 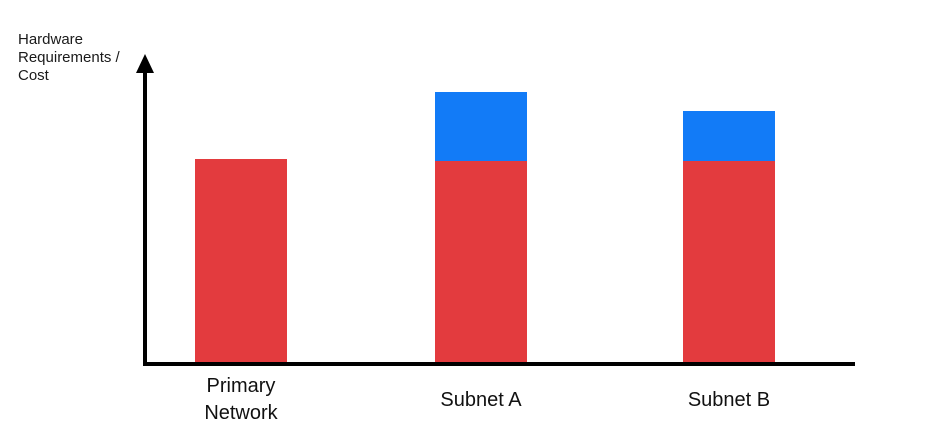 I want to click on bar-red-segment-subnet-a, so click(x=481, y=261).